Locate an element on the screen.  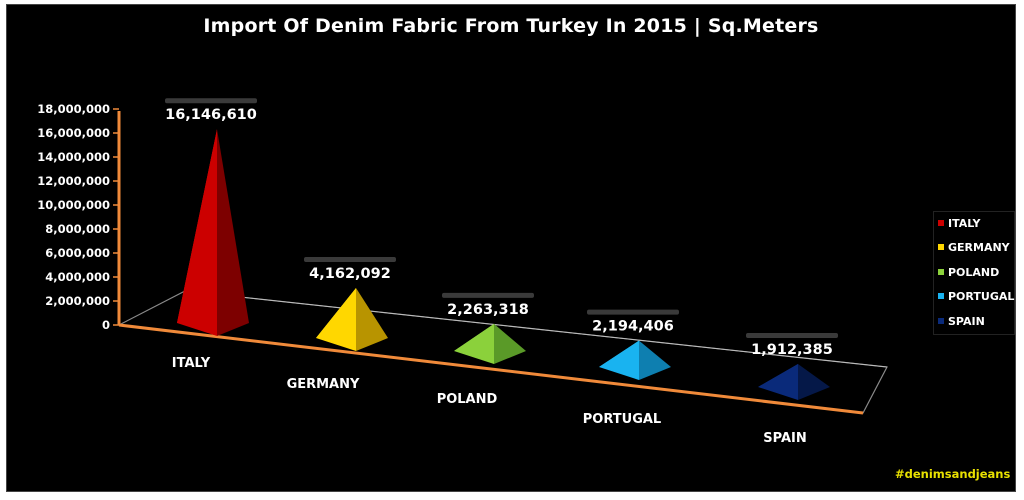
legend-swatch-spain is located at coordinates (941, 321).